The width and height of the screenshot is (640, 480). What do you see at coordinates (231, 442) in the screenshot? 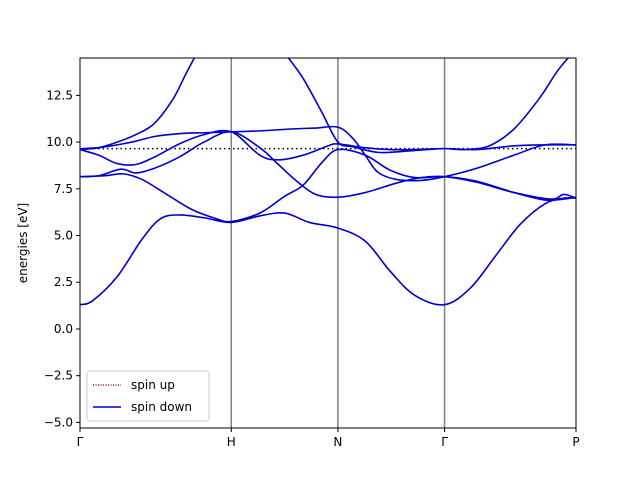
I see `x-tick-label: H` at bounding box center [231, 442].